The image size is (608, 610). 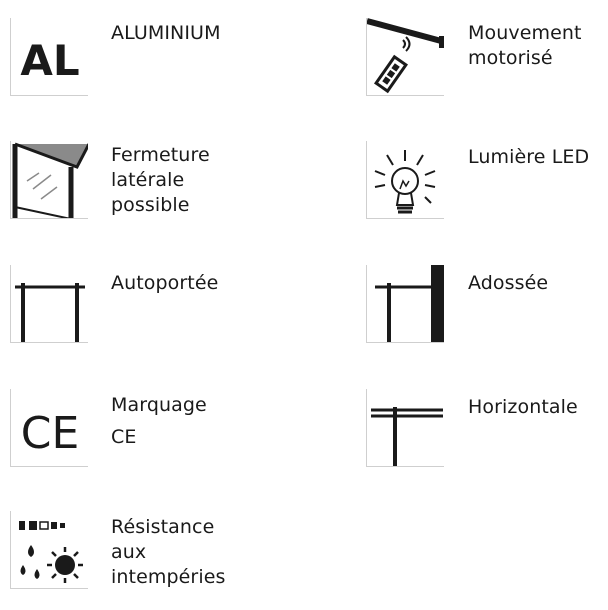 What do you see at coordinates (124, 437) in the screenshot?
I see `label-line: CE` at bounding box center [124, 437].